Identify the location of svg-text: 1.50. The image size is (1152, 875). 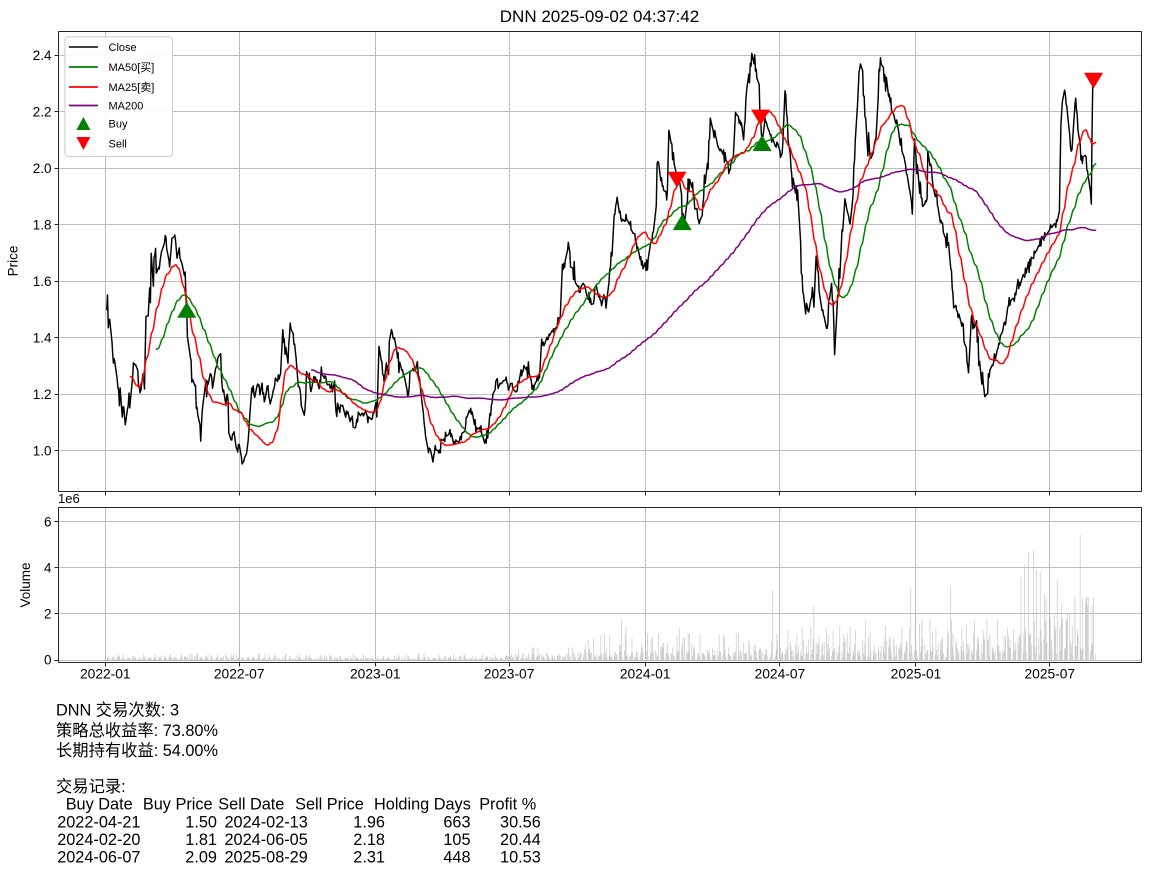
(201, 823).